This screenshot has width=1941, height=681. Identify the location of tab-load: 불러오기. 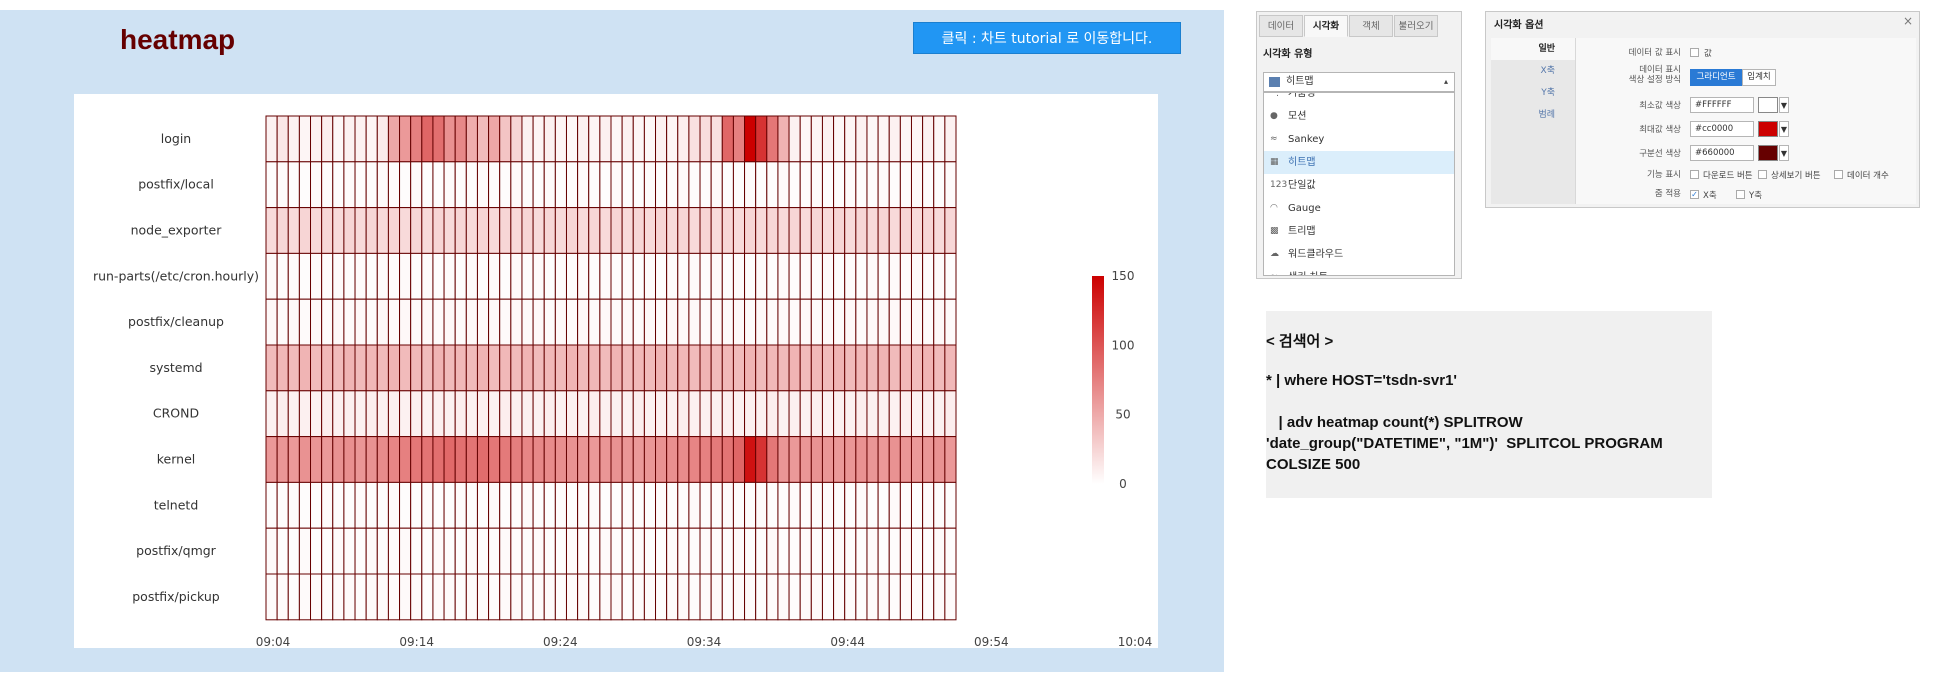
(1416, 26).